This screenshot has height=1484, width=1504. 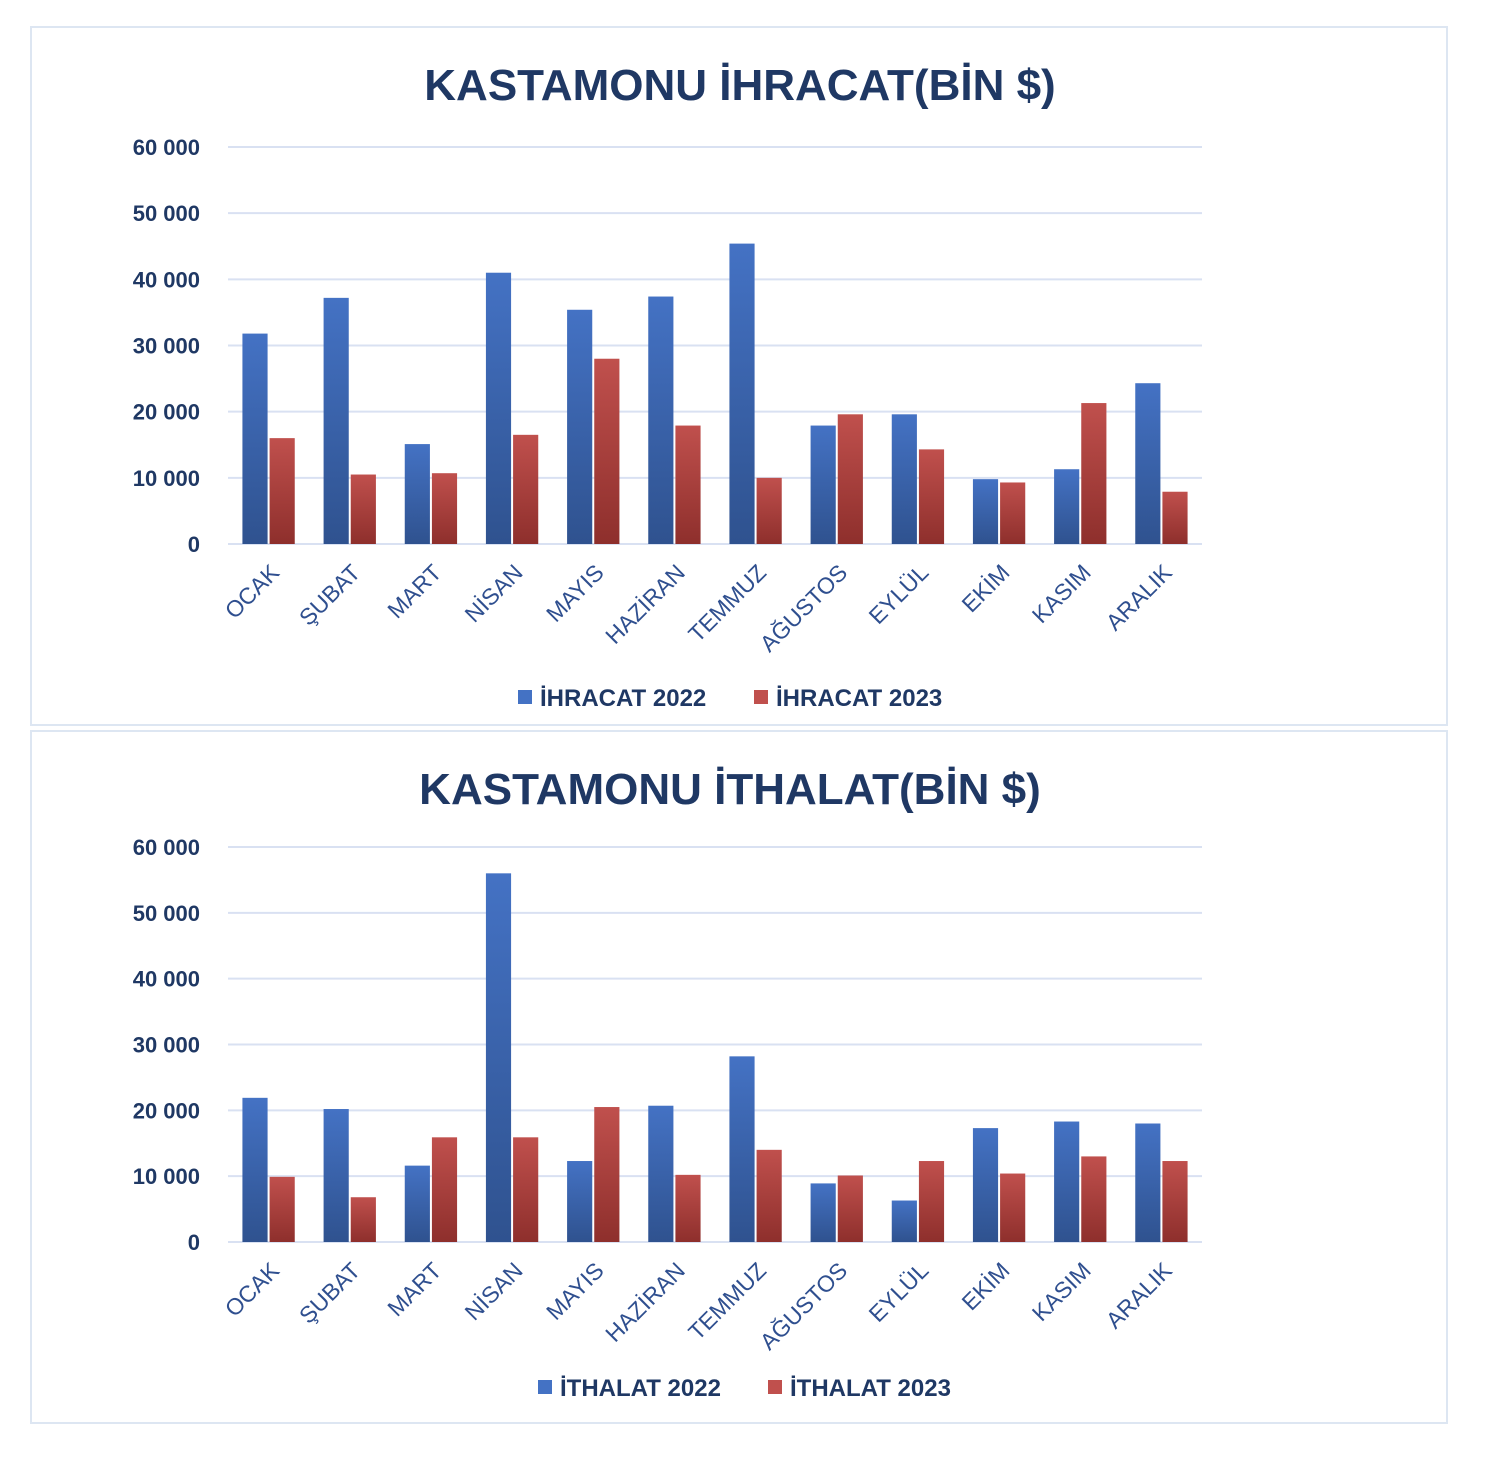 What do you see at coordinates (623, 698) in the screenshot?
I see `legend-label: İHRACAT 2022` at bounding box center [623, 698].